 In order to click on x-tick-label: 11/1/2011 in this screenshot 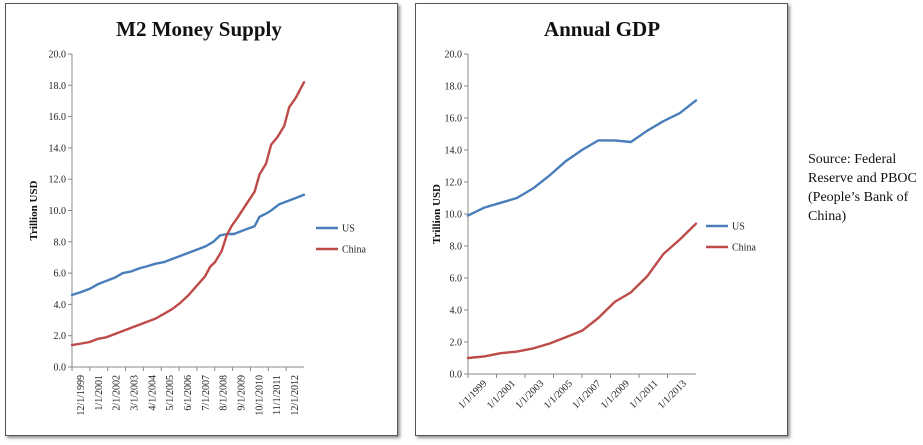, I will do `click(277, 395)`.